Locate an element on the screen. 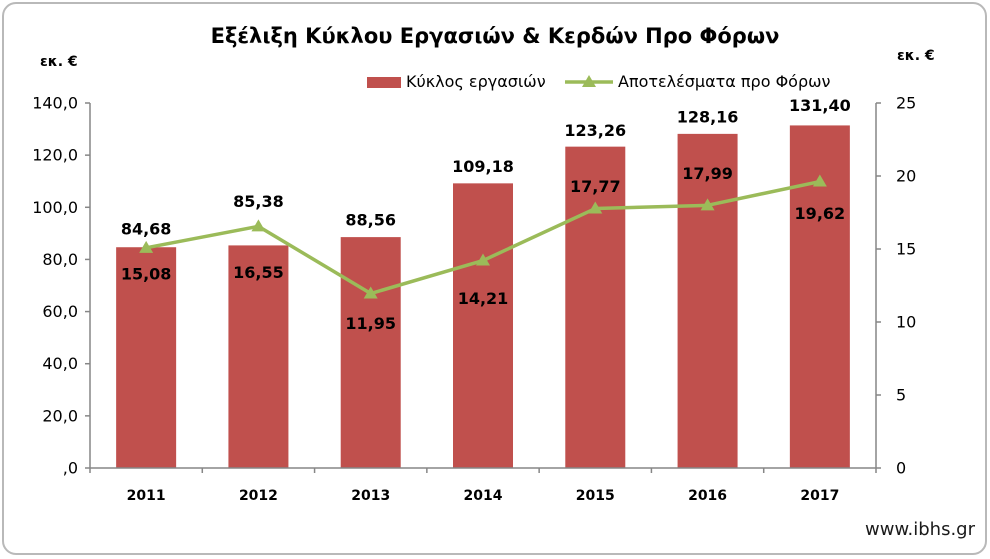 This screenshot has height=559, width=990. legend-key-profit-line is located at coordinates (589, 81).